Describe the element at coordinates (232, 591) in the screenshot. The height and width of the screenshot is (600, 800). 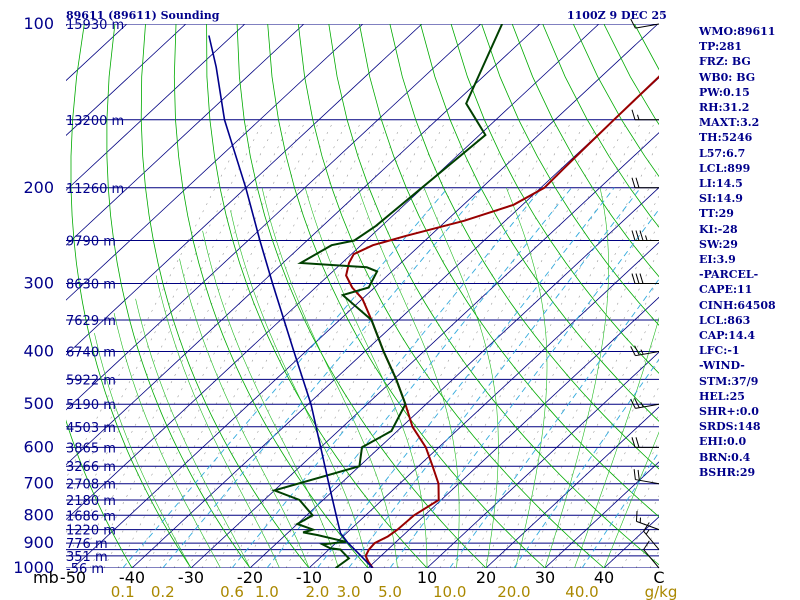
I see `mixing-ratio-label: 0.6` at that location.